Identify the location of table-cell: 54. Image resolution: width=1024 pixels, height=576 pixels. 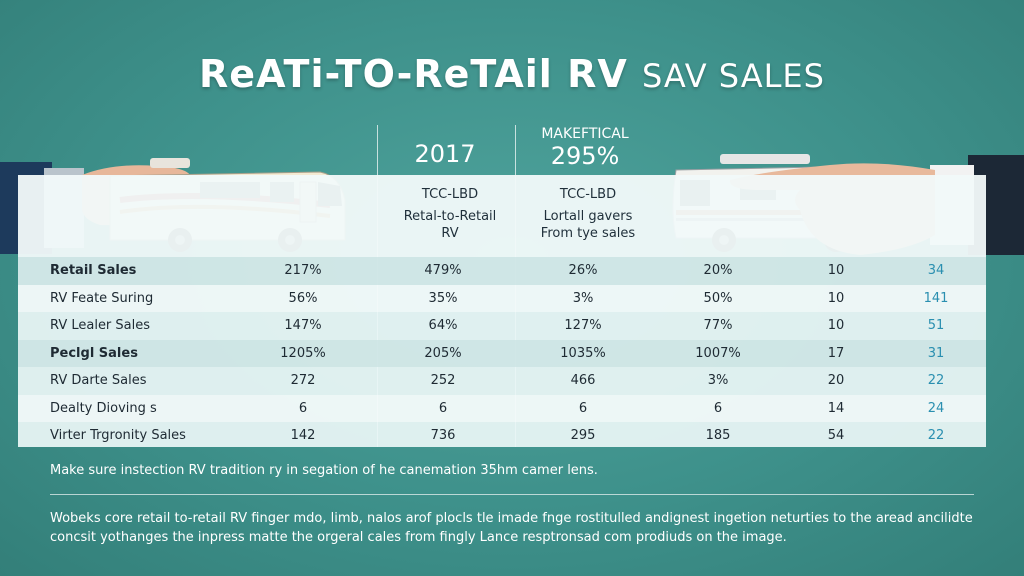
(836, 435).